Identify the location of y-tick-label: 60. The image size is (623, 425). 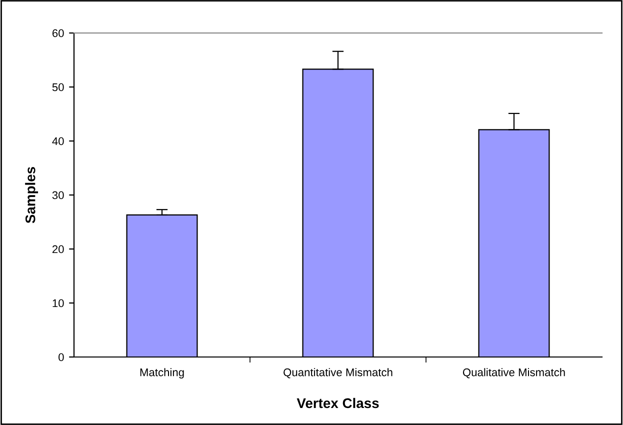
(58, 33).